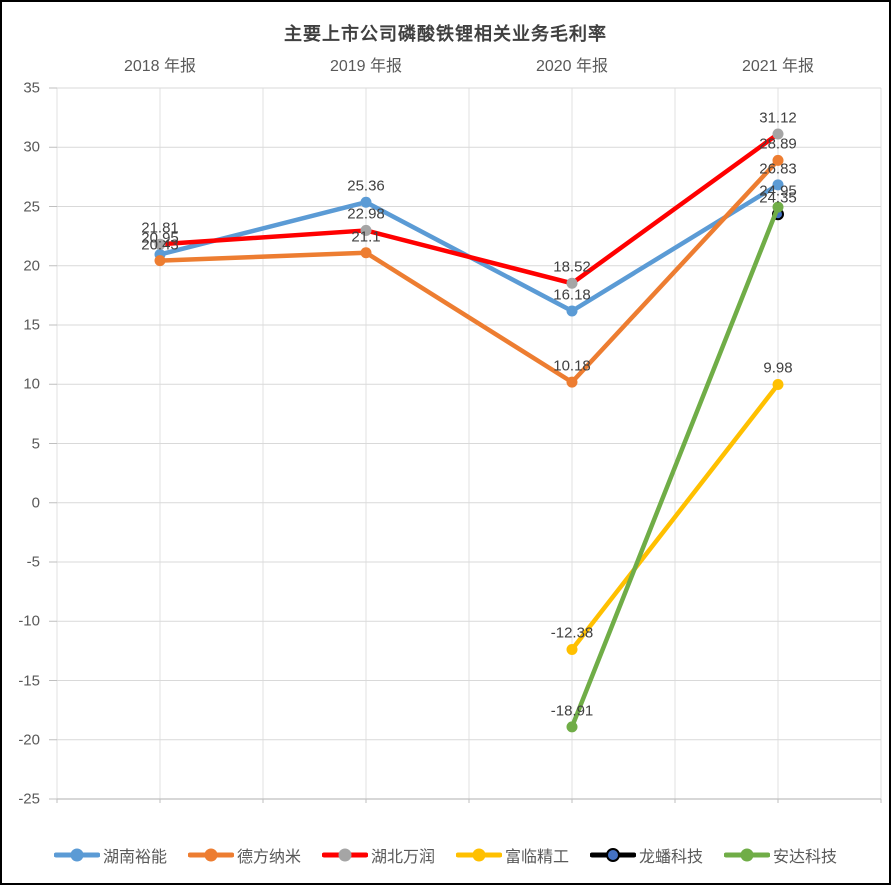  Describe the element at coordinates (268, 857) in the screenshot. I see `legend-label: 德方纳米` at that location.